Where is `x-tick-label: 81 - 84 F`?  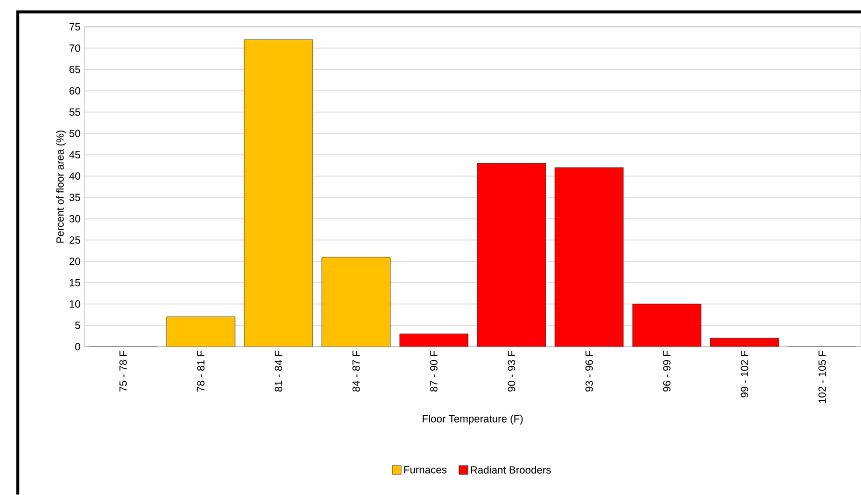
x-tick-label: 81 - 84 F is located at coordinates (278, 371).